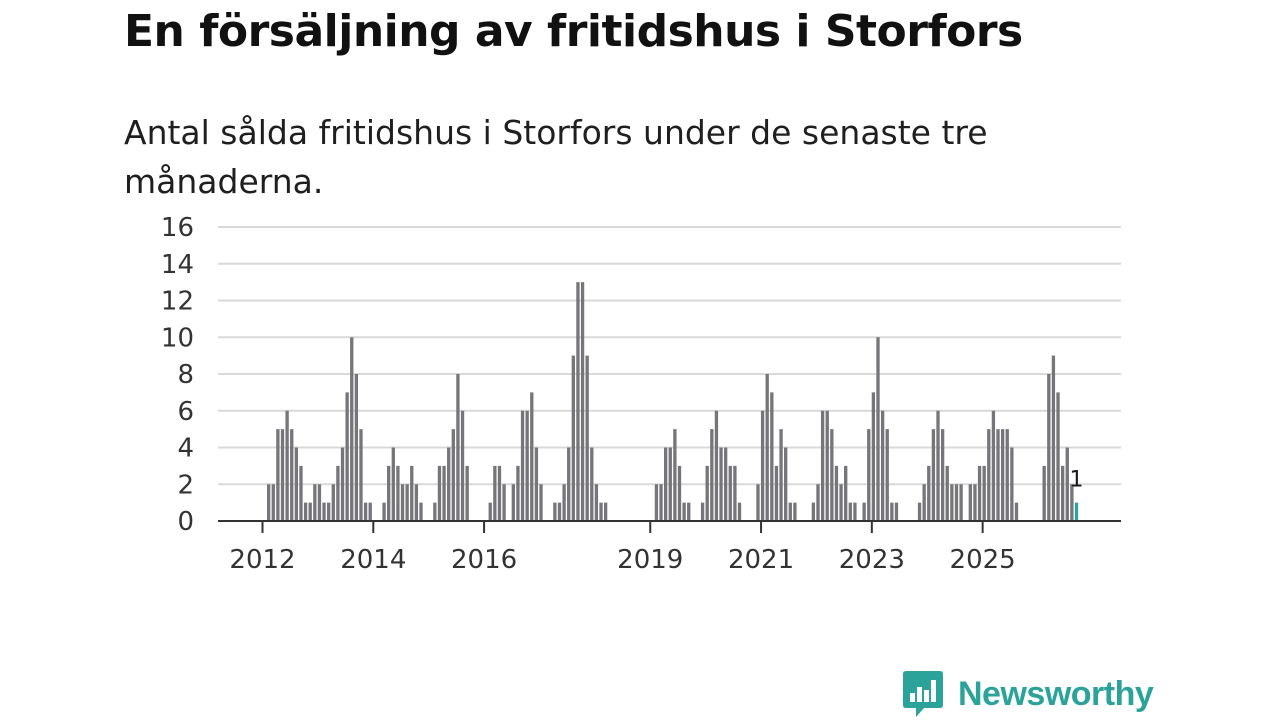  Describe the element at coordinates (1028, 694) in the screenshot. I see `newsworthy-brand: Newsworthy` at that location.